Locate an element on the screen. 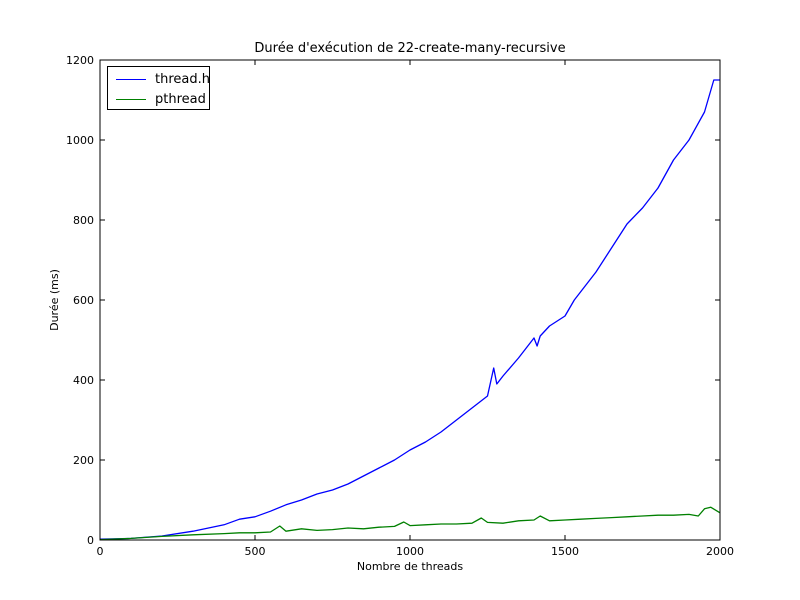  x-tick-label: 1000 is located at coordinates (410, 551).